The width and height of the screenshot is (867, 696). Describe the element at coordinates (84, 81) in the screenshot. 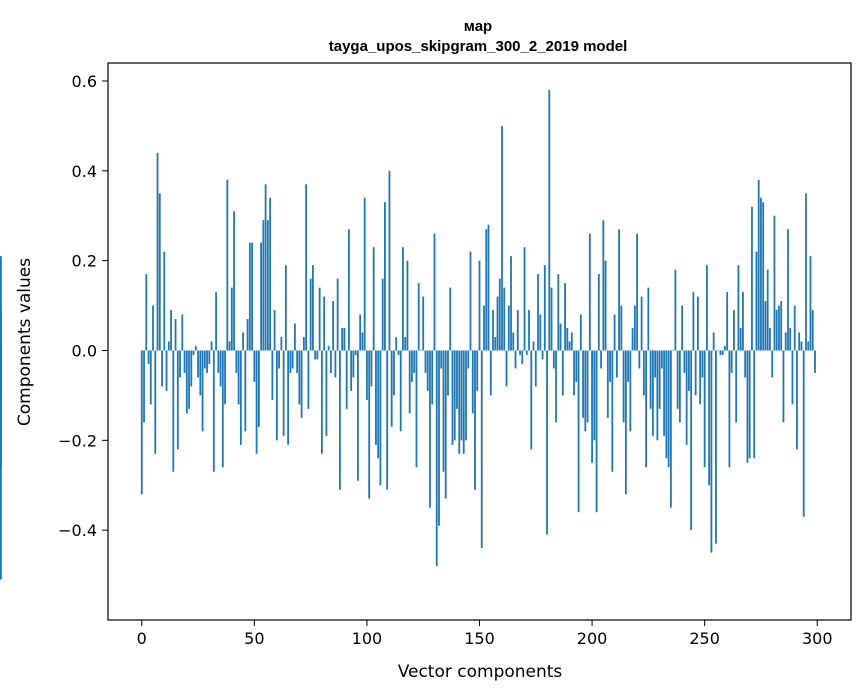

I see `y-tick-label: 0.6` at that location.